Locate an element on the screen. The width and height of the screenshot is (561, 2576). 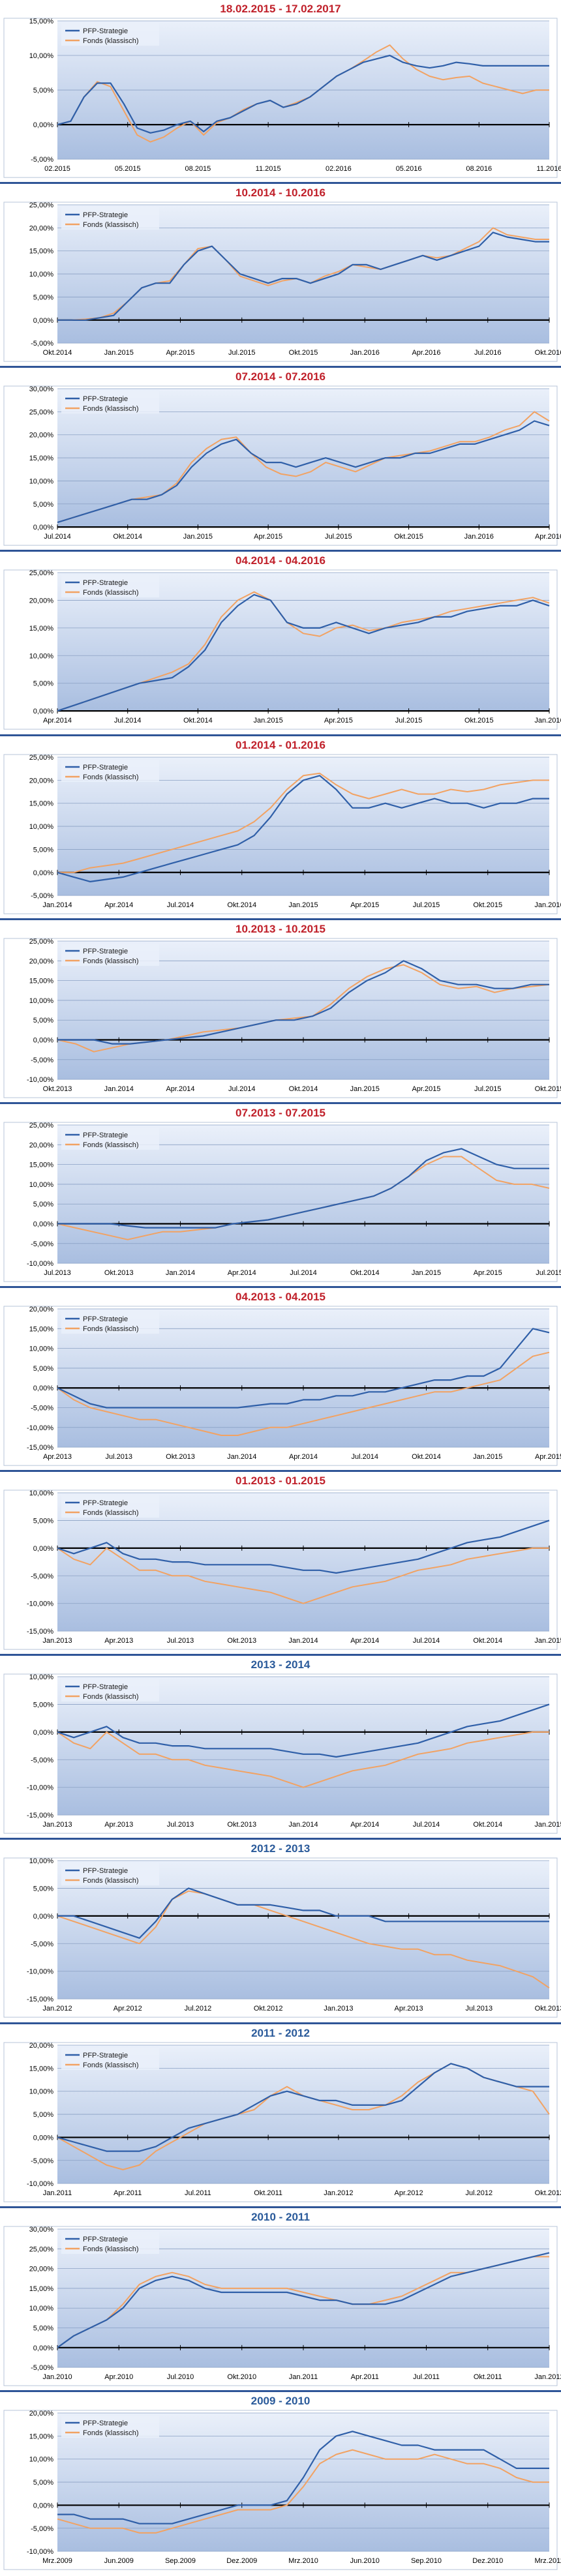
chart-title: 2013 - 2014 is located at coordinates (280, 1664).